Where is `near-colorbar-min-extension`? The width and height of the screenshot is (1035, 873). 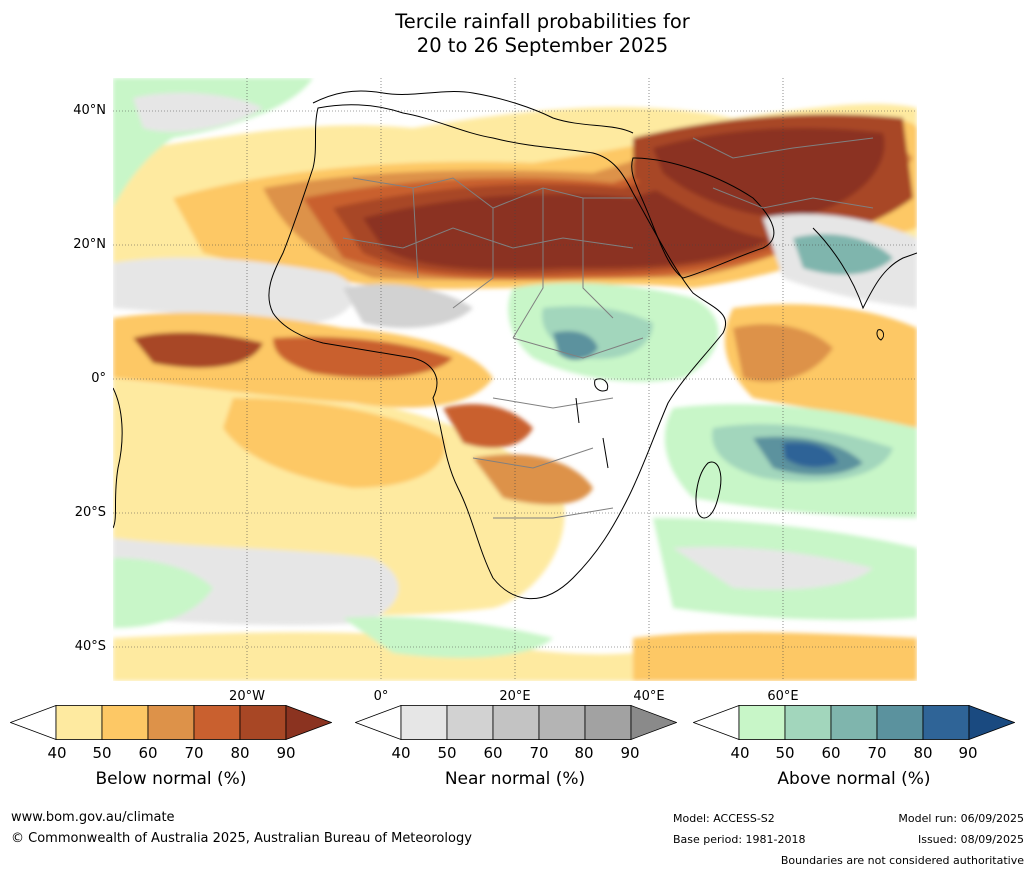 near-colorbar-min-extension is located at coordinates (378, 722).